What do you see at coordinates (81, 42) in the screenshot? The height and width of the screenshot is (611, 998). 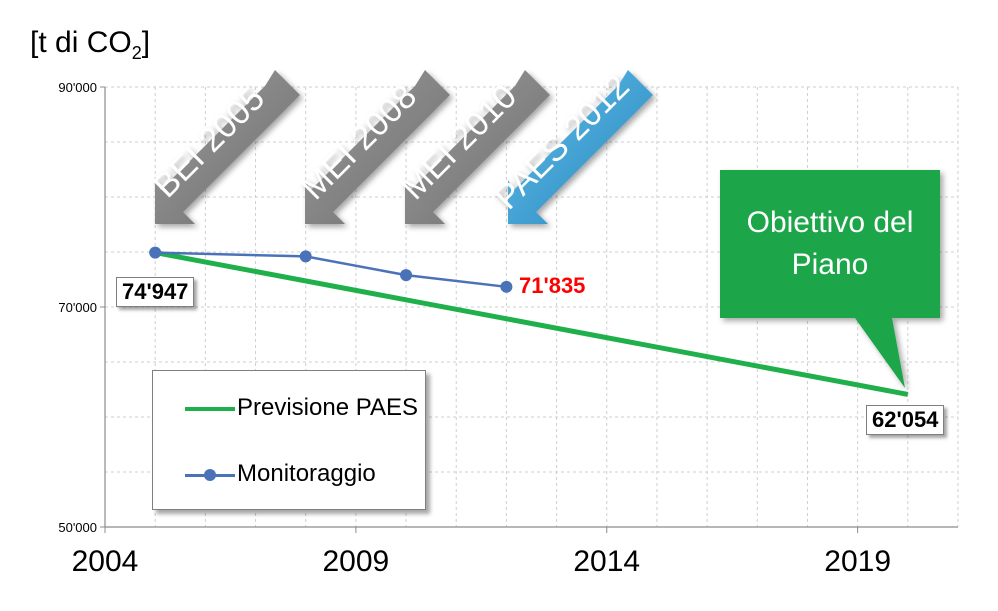 I see `unit-prefix: [t di CO` at bounding box center [81, 42].